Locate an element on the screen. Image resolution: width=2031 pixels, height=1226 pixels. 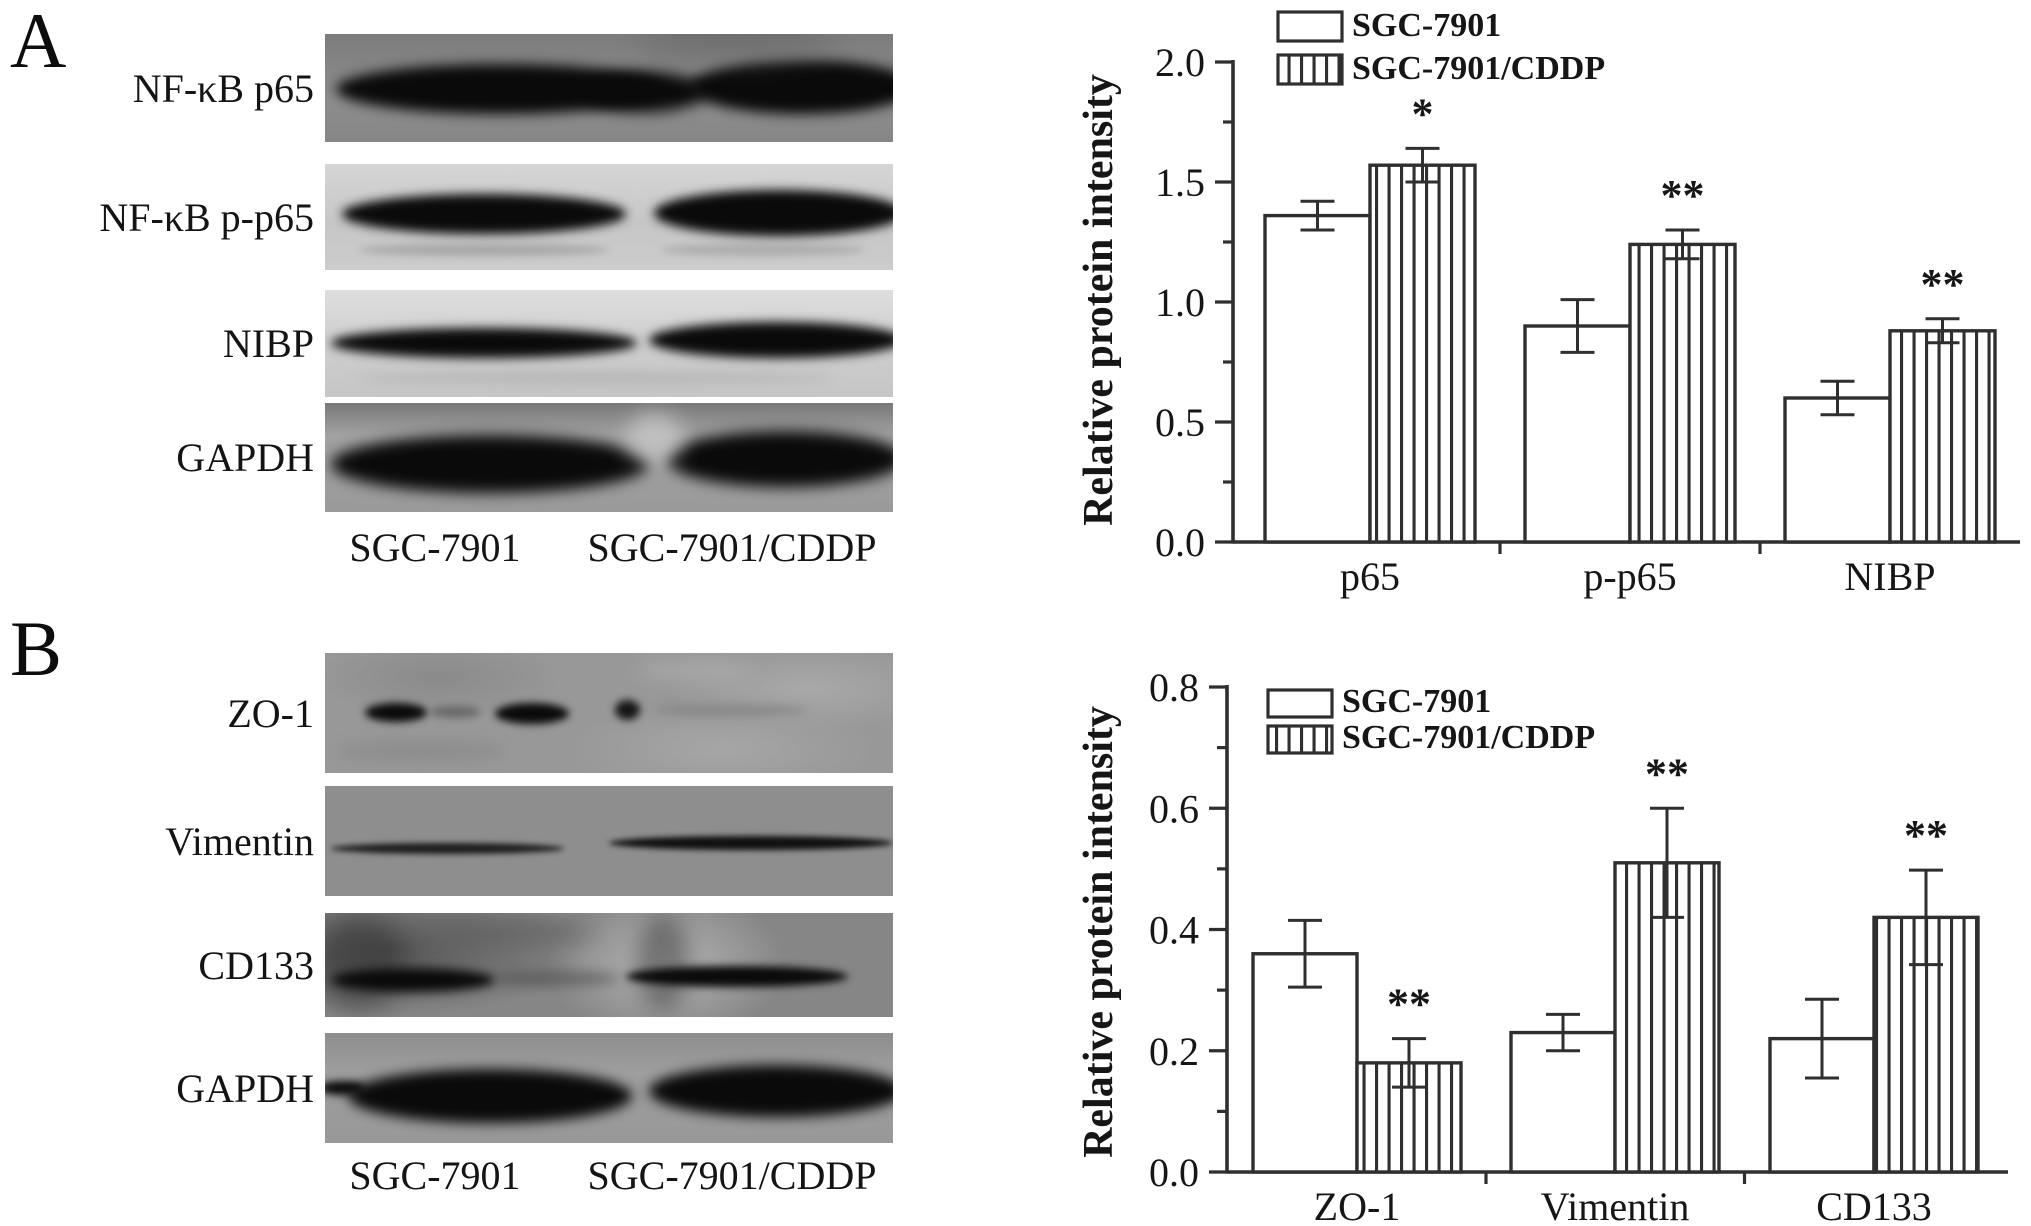
bar-open-Vimentin is located at coordinates (1563, 1102).